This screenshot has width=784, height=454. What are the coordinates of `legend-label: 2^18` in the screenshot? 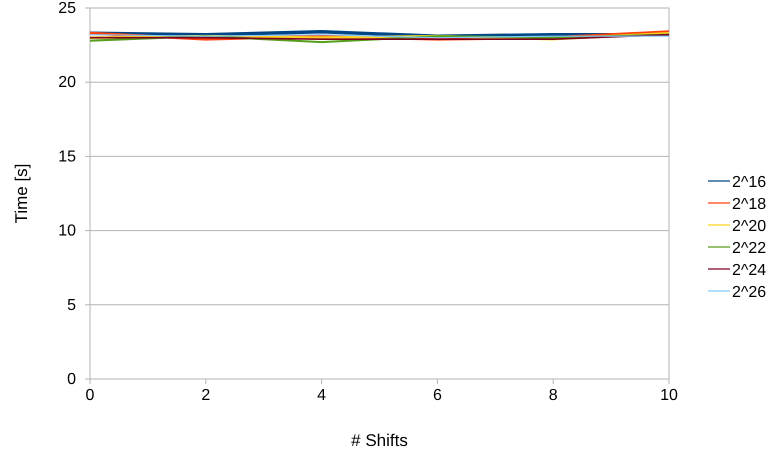 It's located at (749, 204).